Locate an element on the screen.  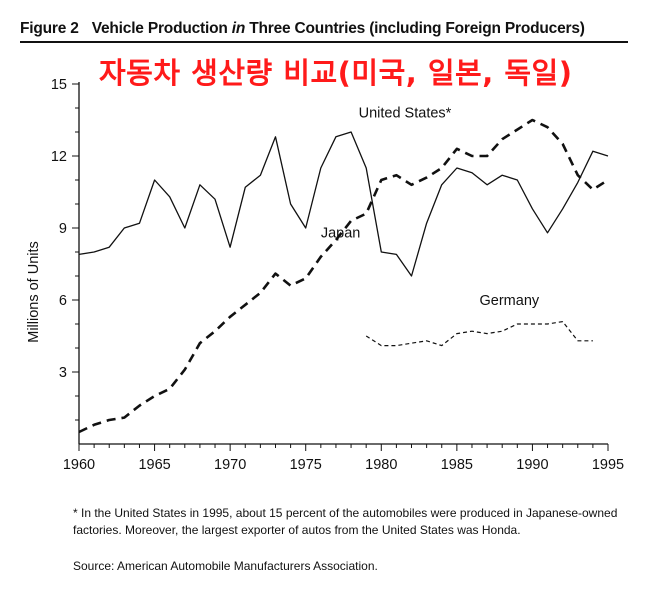
figure-title-italic: in is located at coordinates (238, 28).